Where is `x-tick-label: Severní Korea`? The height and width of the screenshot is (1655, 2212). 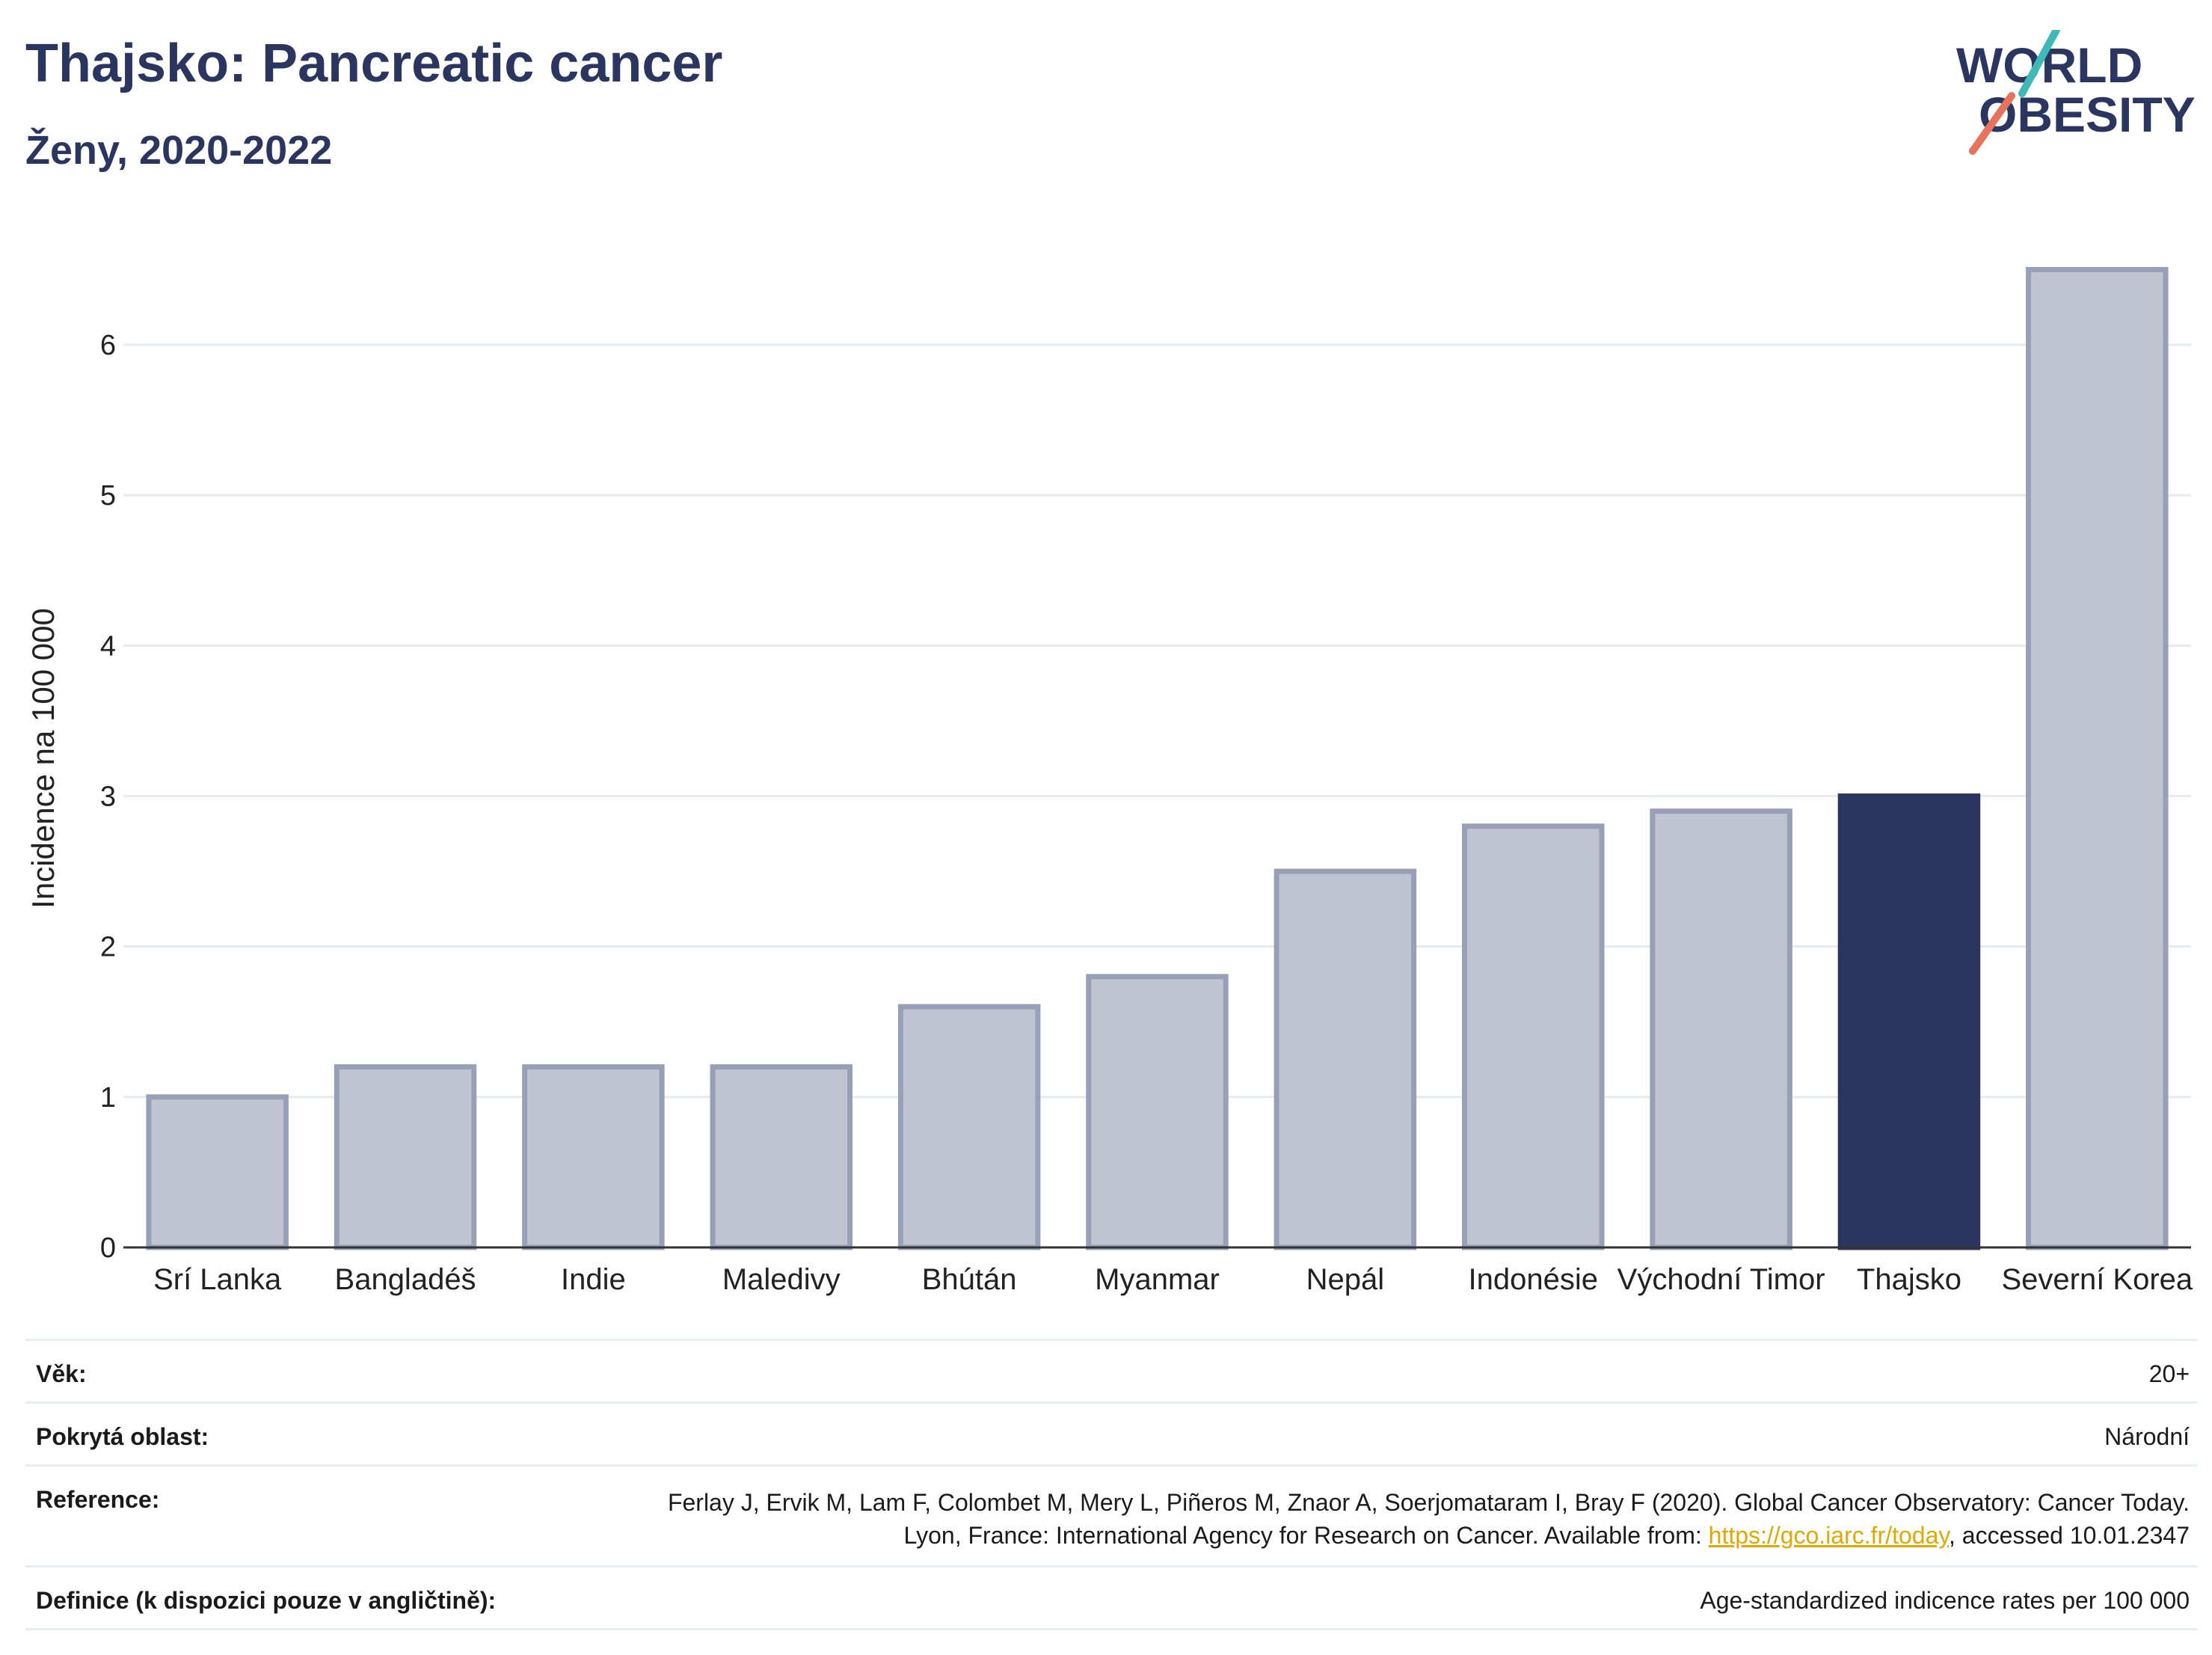
x-tick-label: Severní Korea is located at coordinates (2097, 1279).